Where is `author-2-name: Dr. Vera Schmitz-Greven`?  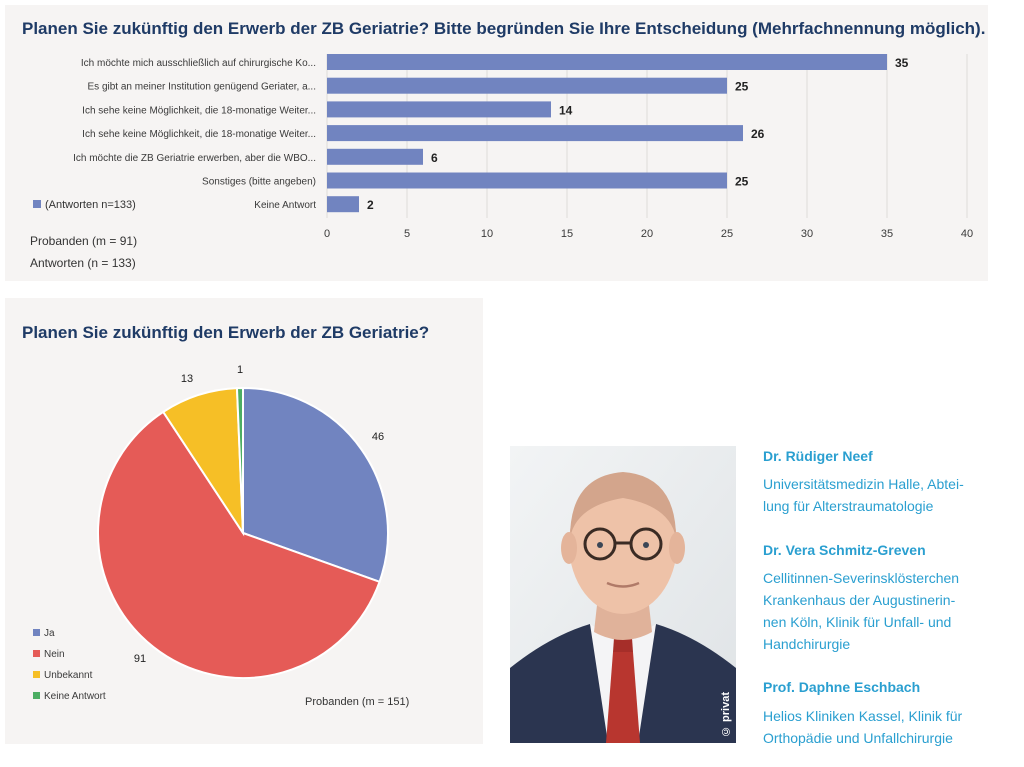 author-2-name: Dr. Vera Schmitz-Greven is located at coordinates (844, 550).